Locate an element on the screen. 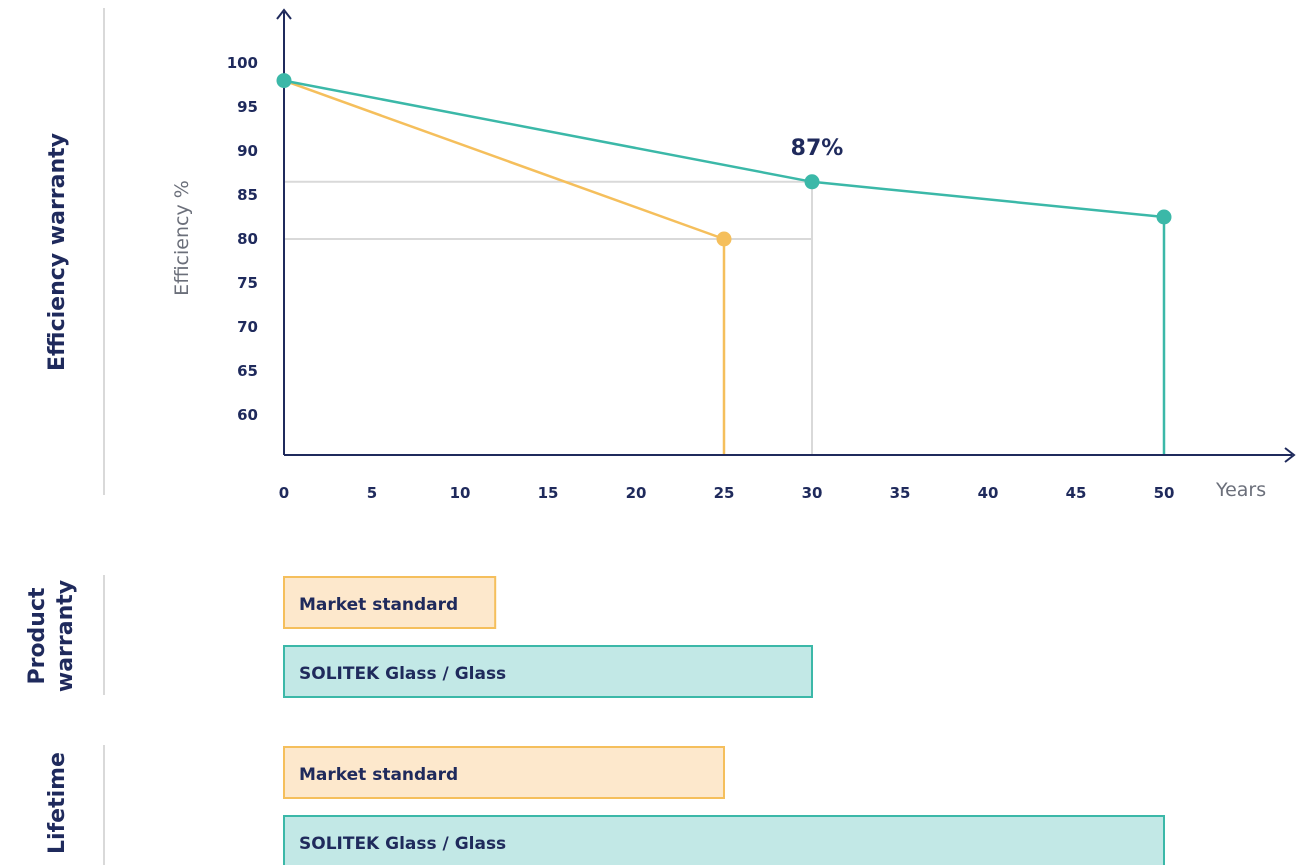  x-tick-label-20: 20 is located at coordinates (636, 493).